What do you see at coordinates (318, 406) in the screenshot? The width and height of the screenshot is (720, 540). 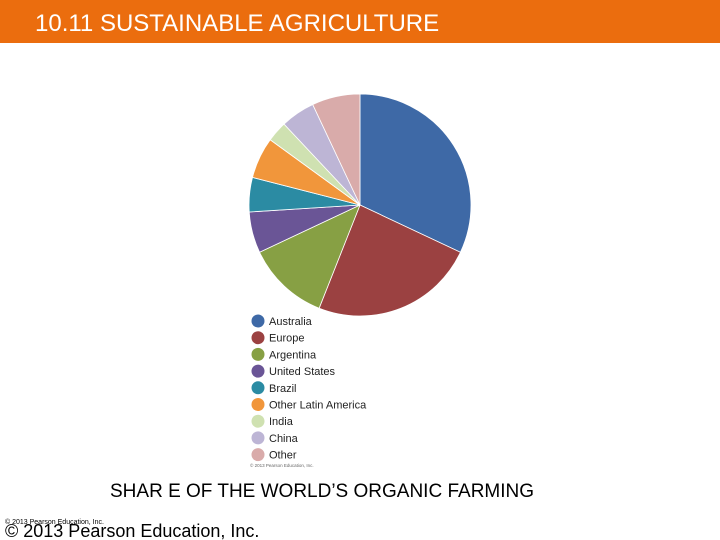 I see `legend-label: Other Latin America` at bounding box center [318, 406].